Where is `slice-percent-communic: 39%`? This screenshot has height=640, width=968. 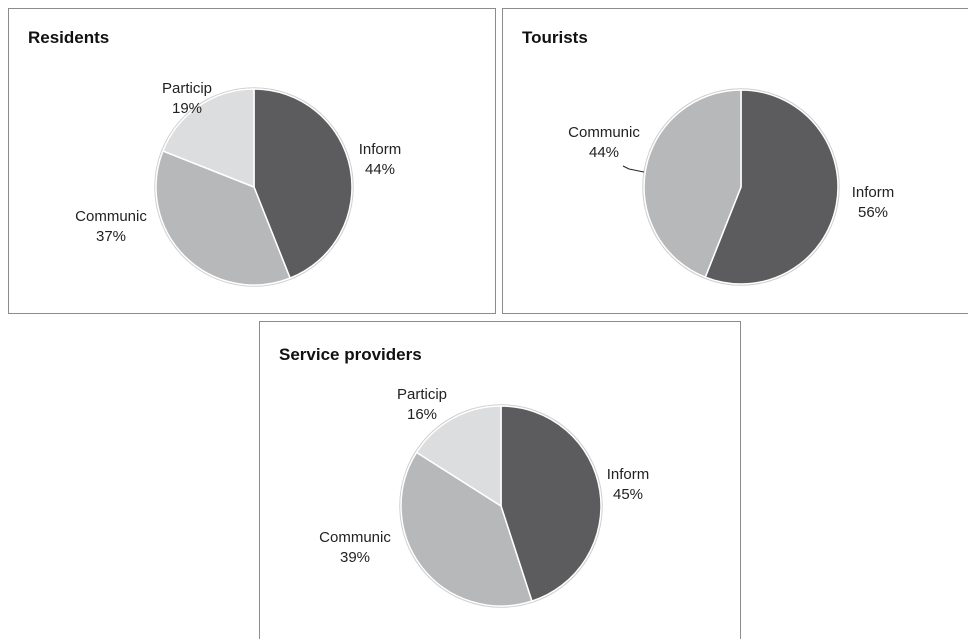 slice-percent-communic: 39% is located at coordinates (355, 557).